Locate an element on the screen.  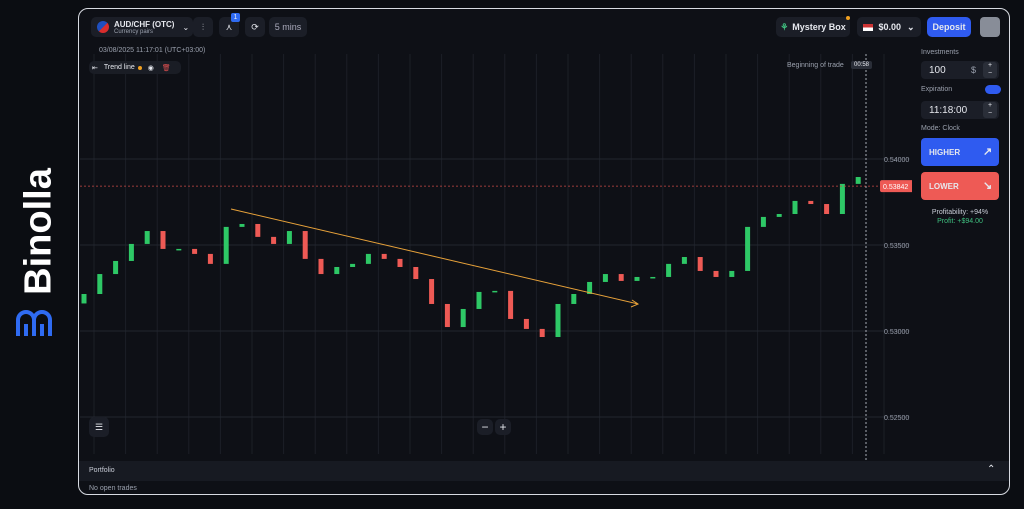
balance-selector: $0.00 ⌄ is located at coordinates (889, 27).